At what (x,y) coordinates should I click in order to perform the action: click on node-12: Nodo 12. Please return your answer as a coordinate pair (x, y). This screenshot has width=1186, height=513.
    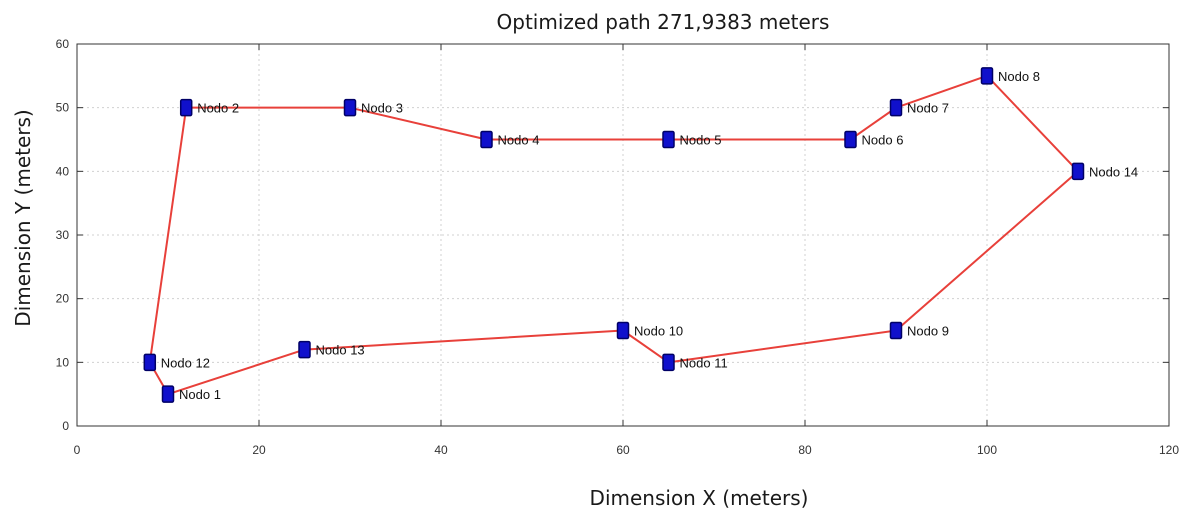
    Looking at the image, I should click on (176, 362).